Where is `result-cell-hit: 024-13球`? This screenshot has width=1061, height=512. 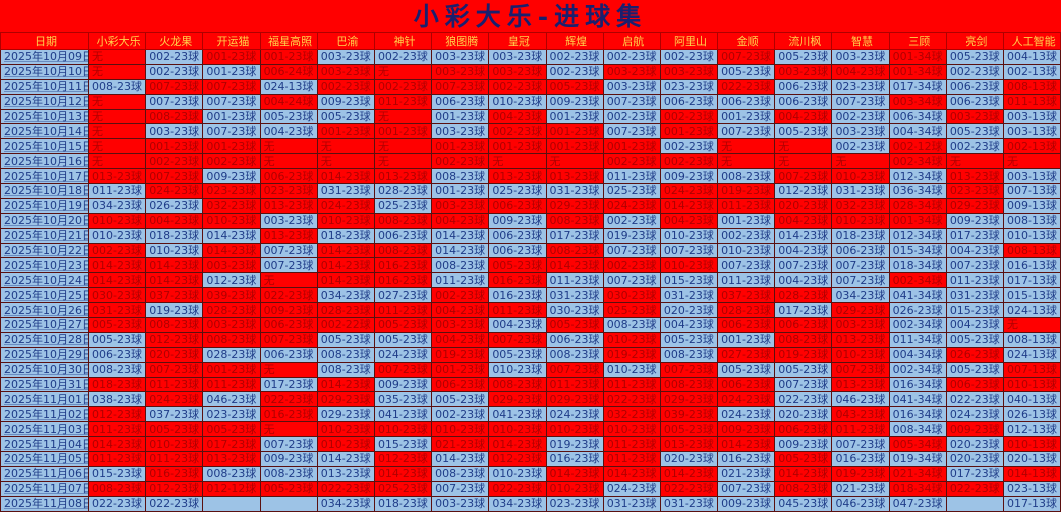 result-cell-hit: 024-13球 is located at coordinates (288, 86).